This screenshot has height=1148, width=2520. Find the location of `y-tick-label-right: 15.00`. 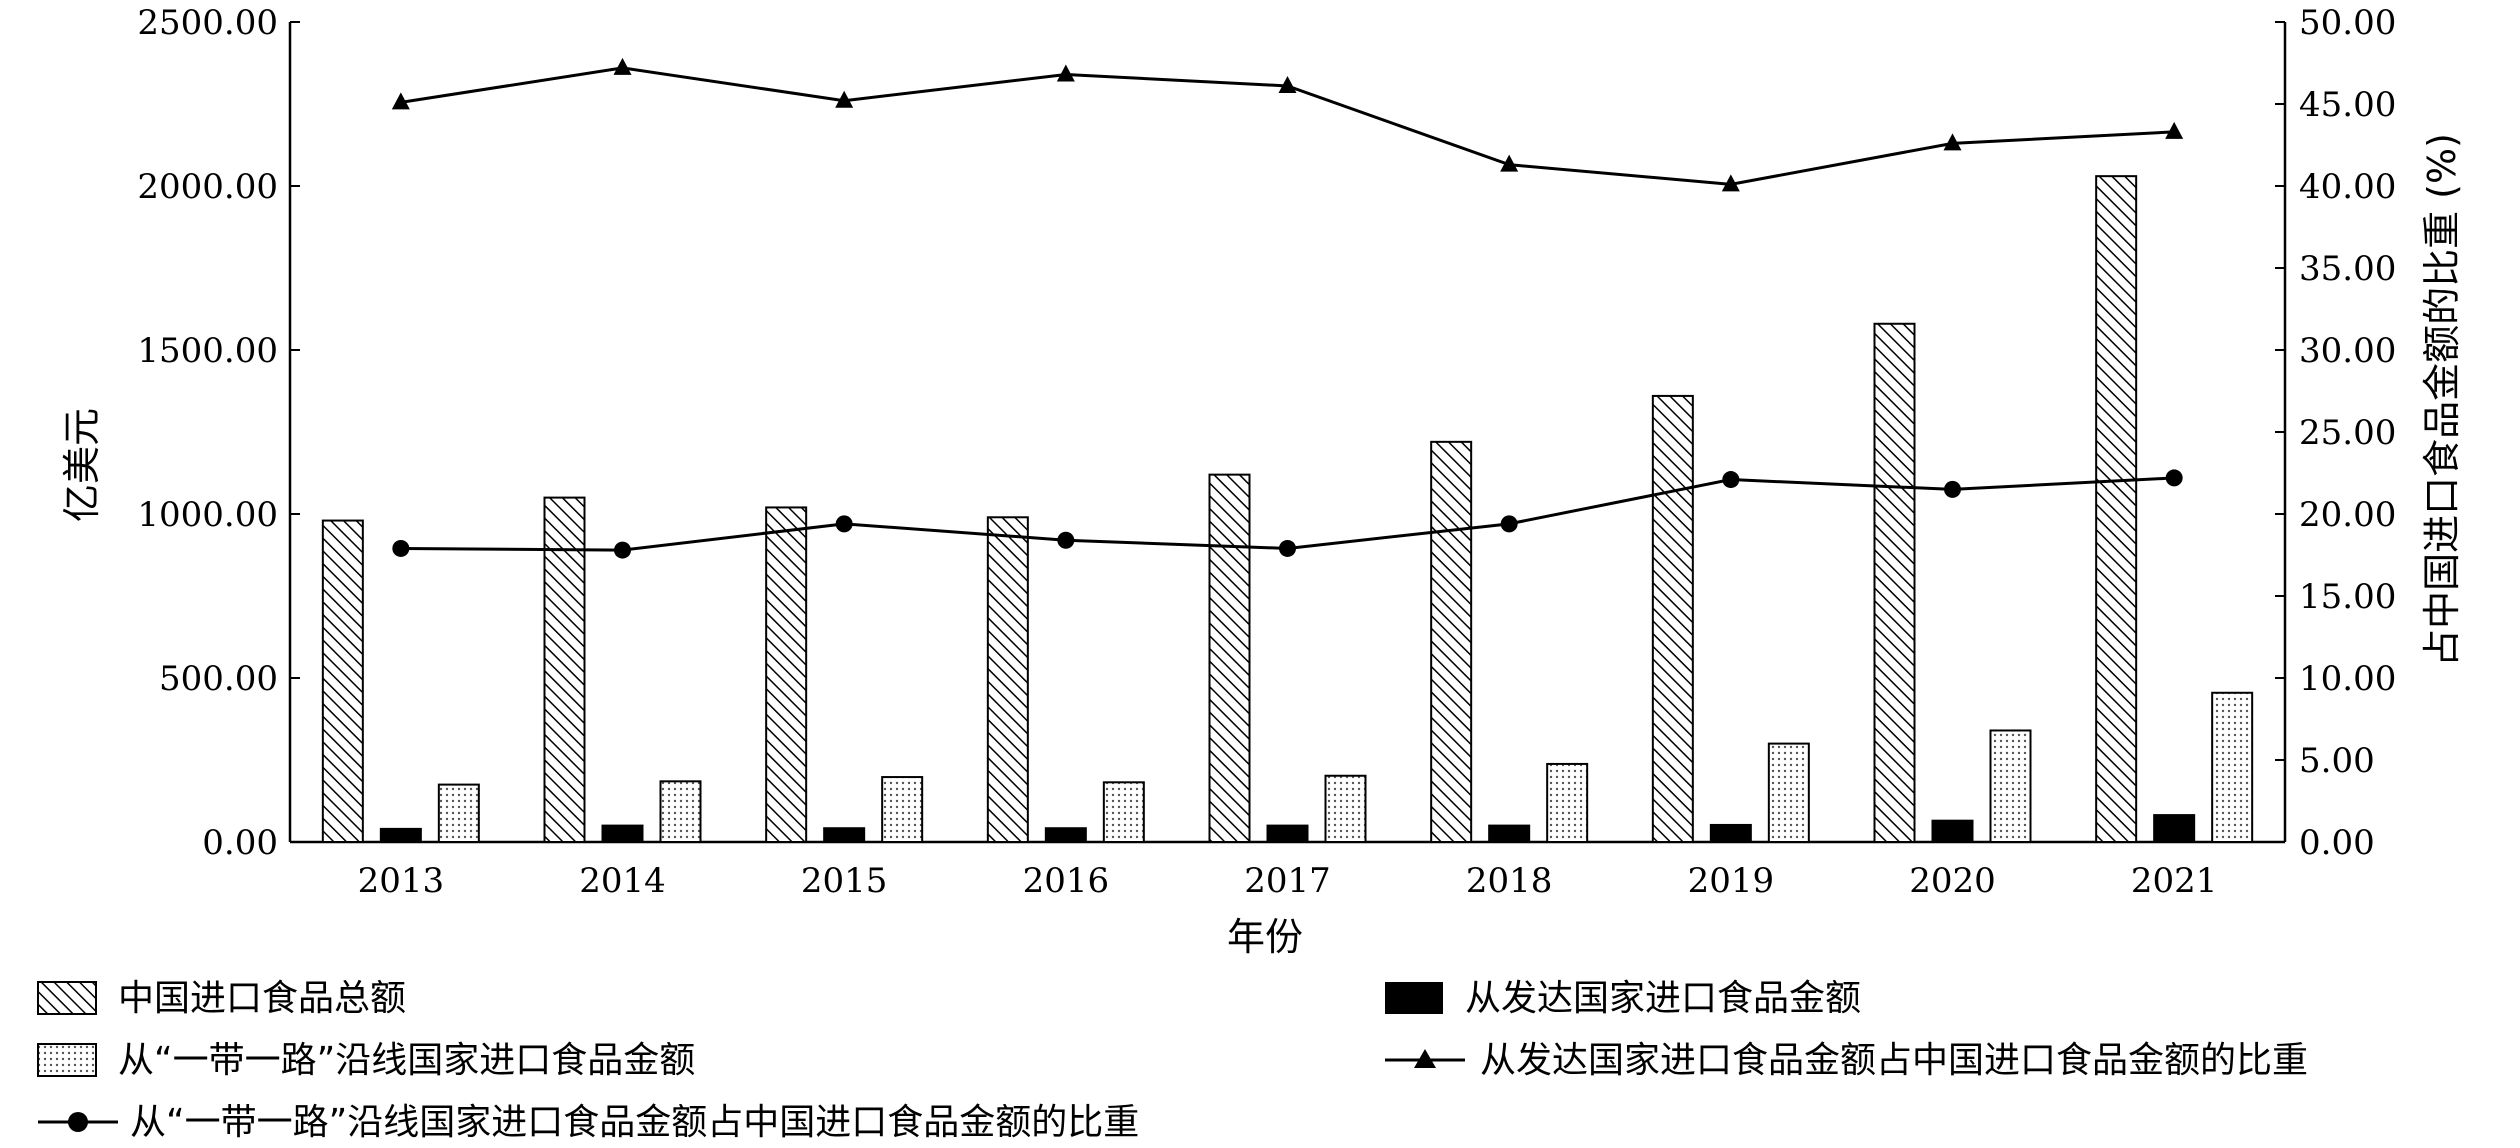

y-tick-label-right: 15.00 is located at coordinates (2347, 597).